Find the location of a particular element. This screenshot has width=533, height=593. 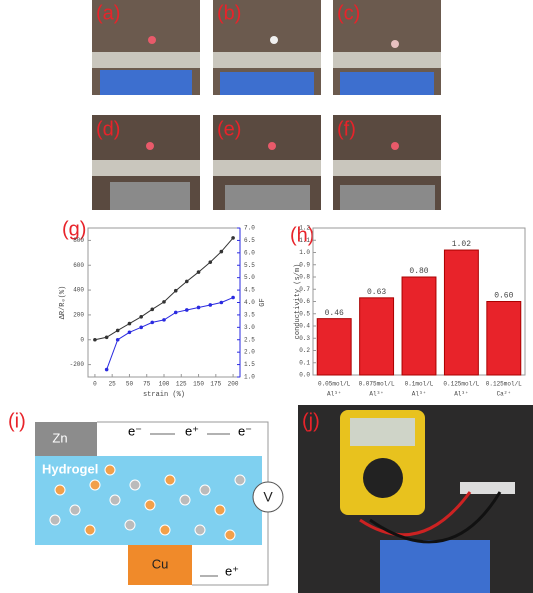

panel-label: (d) is located at coordinates (108, 129).